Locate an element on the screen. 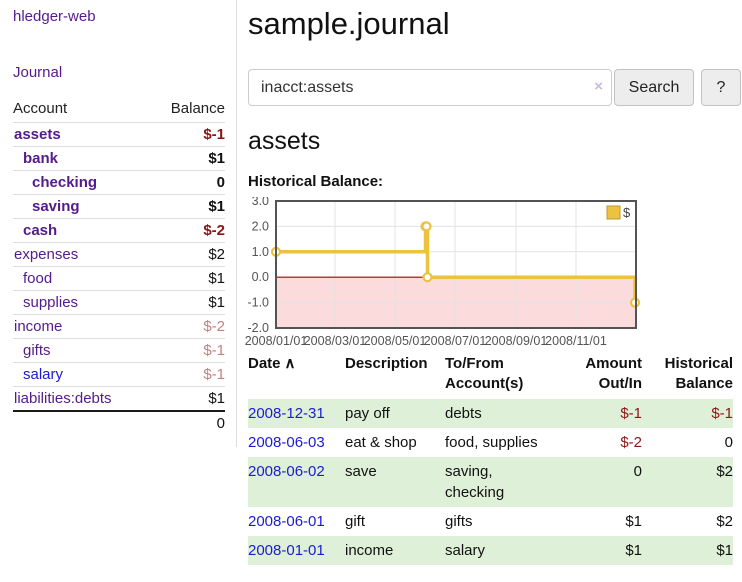  account-name-cell: bank is located at coordinates (81, 159).